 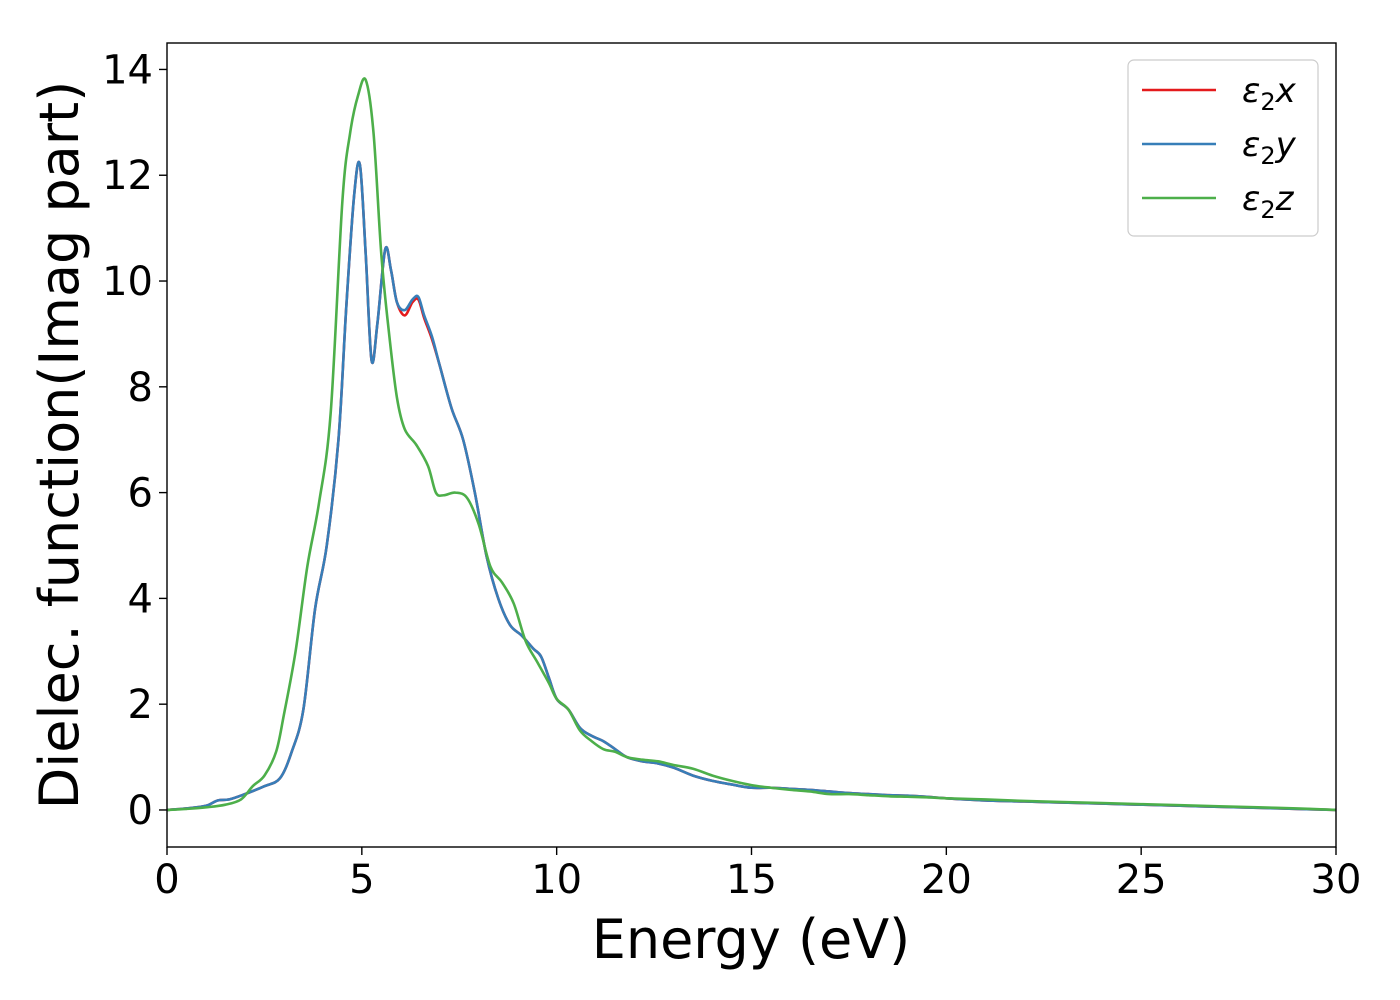 I want to click on legend-label-y: ε2y, so click(x=1269, y=147).